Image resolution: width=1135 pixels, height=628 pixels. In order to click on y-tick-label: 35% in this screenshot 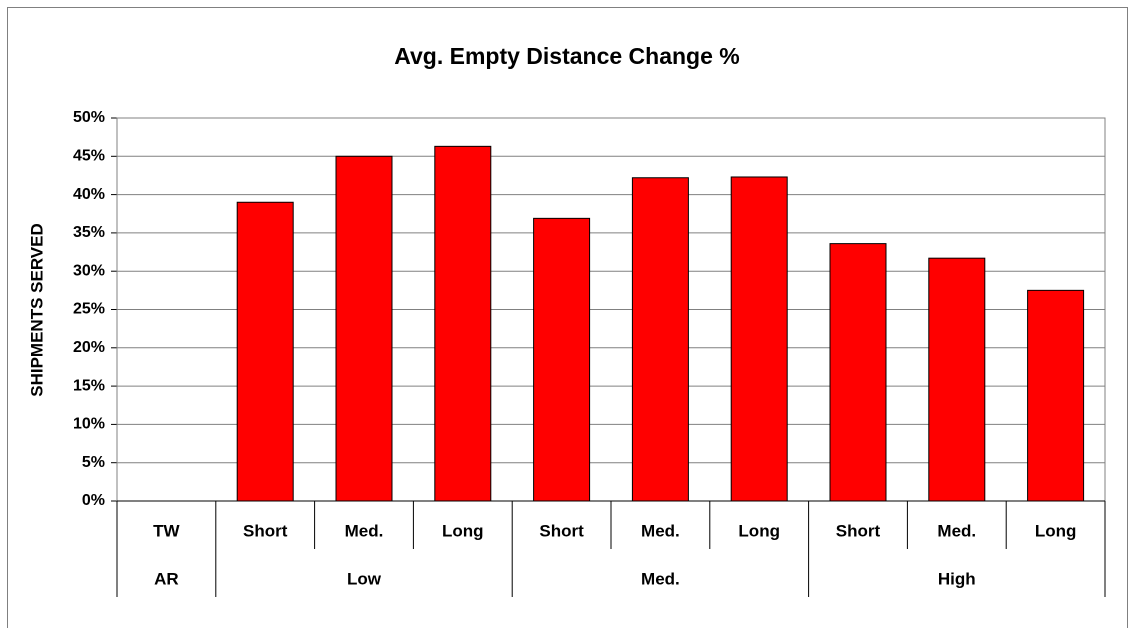, I will do `click(89, 232)`.